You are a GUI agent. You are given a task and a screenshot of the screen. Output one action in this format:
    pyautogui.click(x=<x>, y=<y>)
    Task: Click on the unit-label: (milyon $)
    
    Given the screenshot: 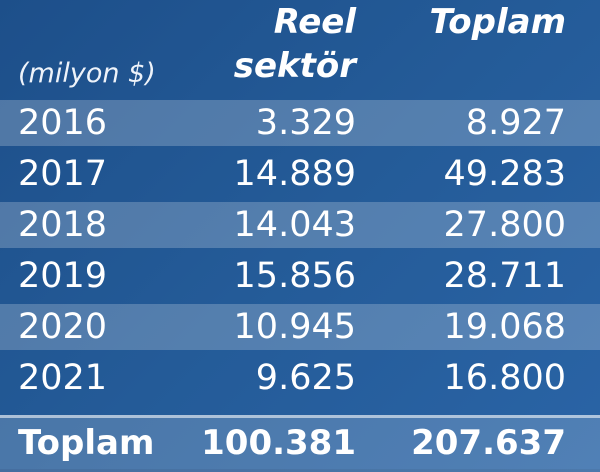 What is the action you would take?
    pyautogui.click(x=87, y=73)
    